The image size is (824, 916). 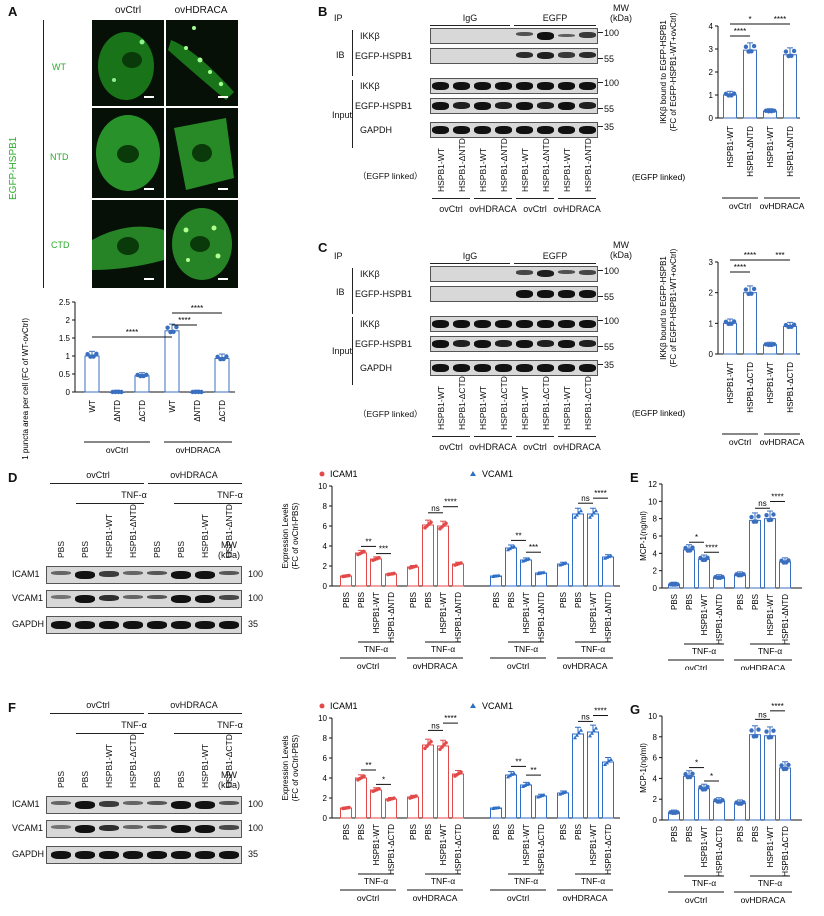 I want to click on panel-b-input: Input, so click(x=342, y=115).